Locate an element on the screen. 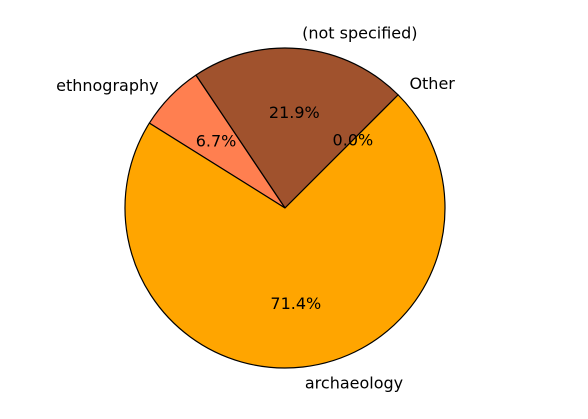 This screenshot has width=588, height=419. percent-label-archaeology: 71.4% is located at coordinates (295, 303).